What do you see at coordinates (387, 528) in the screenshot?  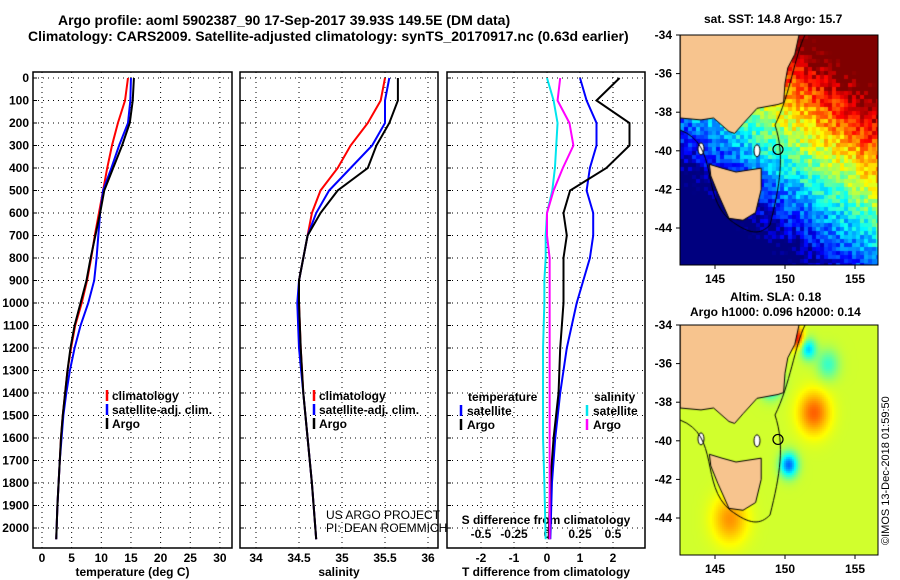 I see `pi-text: PI: DEAN ROEMMICH` at bounding box center [387, 528].